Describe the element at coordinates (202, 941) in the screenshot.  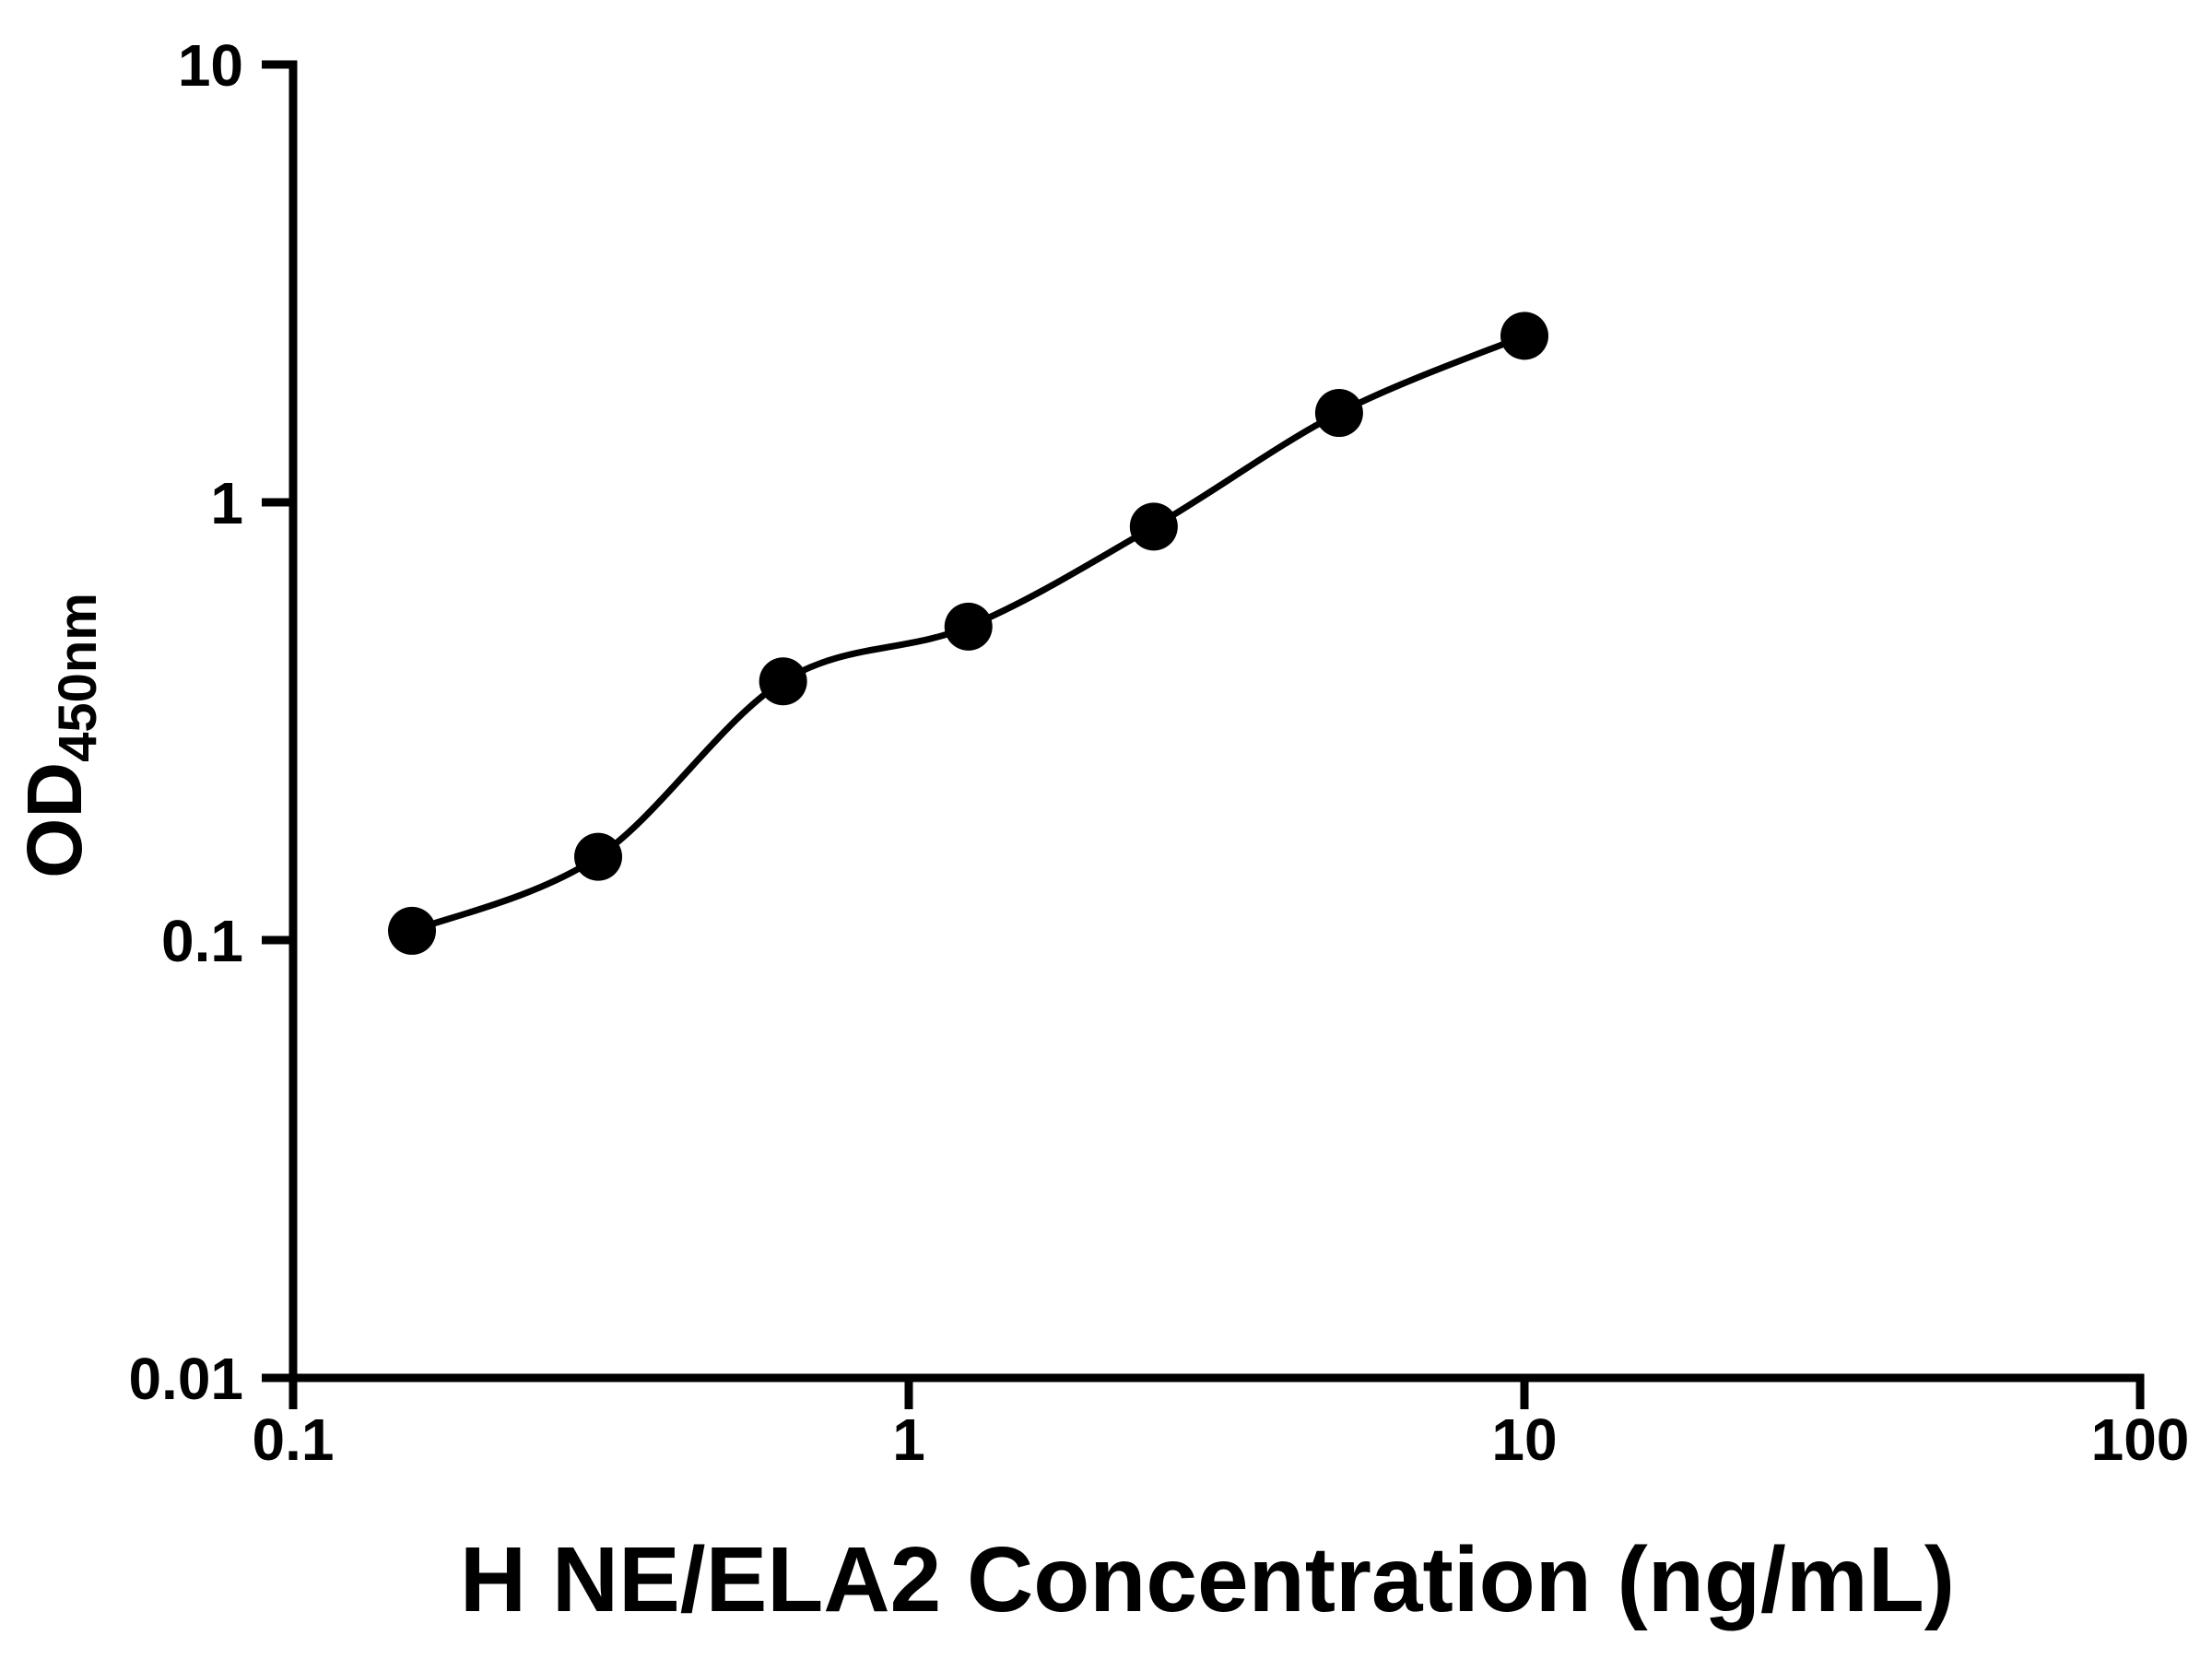
I see `y-tick-label: 0.1` at that location.